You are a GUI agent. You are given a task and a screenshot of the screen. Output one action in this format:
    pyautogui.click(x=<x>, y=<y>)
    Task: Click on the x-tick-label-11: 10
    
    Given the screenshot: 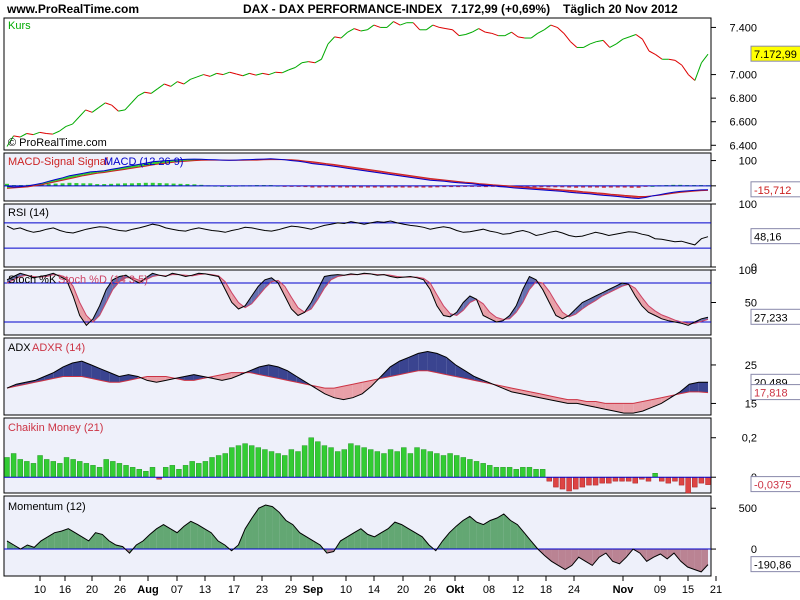 What is the action you would take?
    pyautogui.click(x=346, y=590)
    